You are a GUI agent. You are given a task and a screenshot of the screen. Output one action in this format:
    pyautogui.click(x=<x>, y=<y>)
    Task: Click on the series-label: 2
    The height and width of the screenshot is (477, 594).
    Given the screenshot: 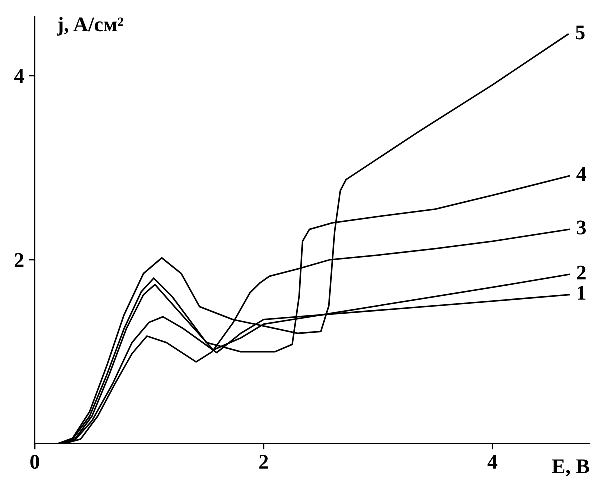 What is the action you would take?
    pyautogui.click(x=581, y=273)
    